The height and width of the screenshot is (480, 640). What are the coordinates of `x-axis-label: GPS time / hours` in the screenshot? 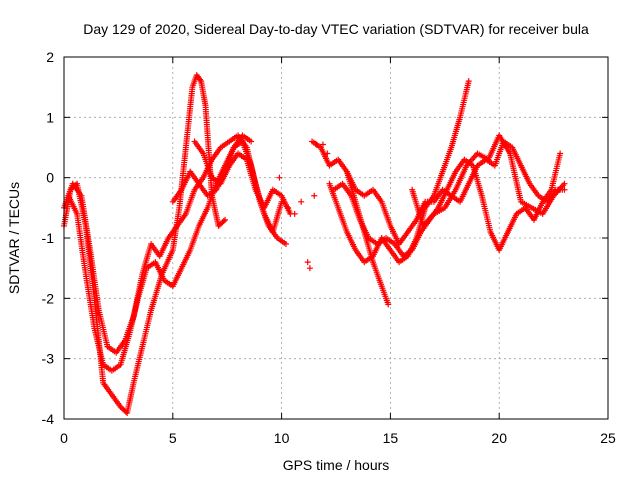 It's located at (336, 465).